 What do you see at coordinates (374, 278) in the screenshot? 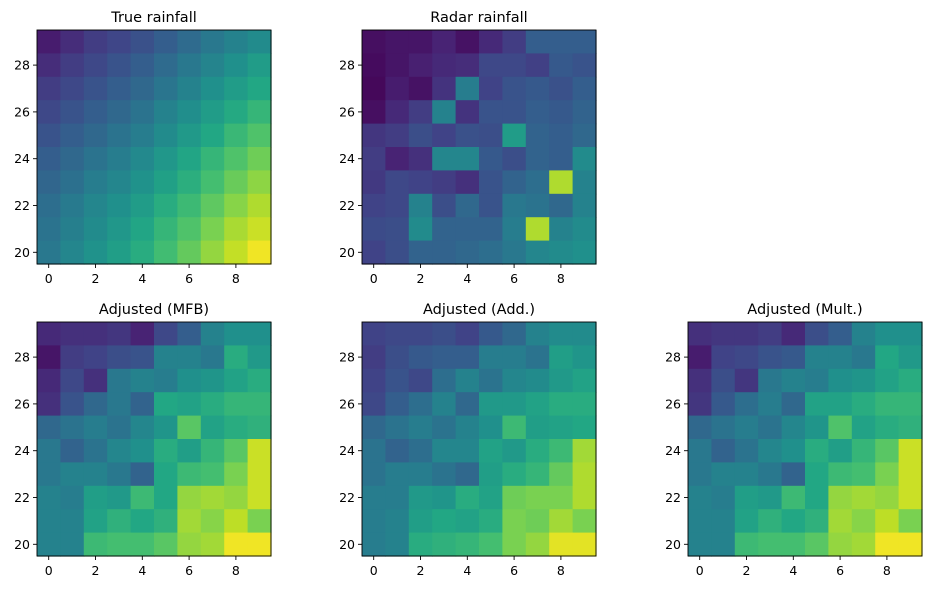
I see `x-tick-label: 0` at bounding box center [374, 278].